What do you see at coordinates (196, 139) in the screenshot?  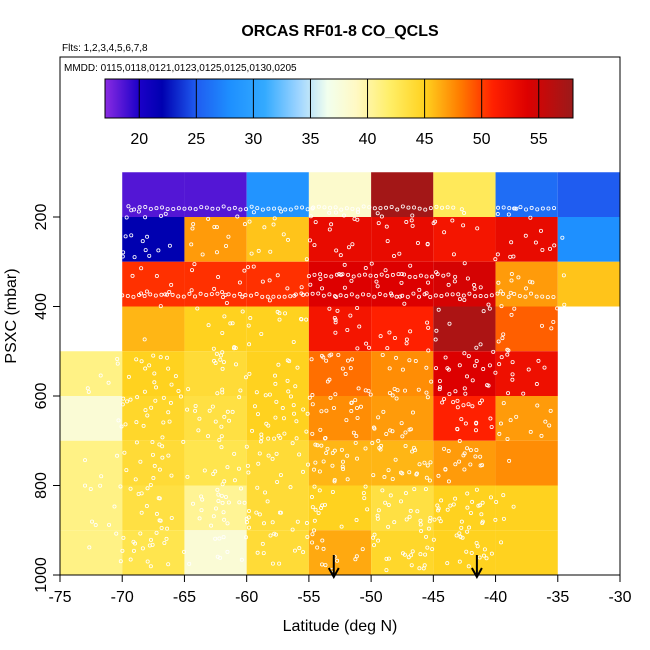 I see `colorbar-tick-label: 25` at bounding box center [196, 139].